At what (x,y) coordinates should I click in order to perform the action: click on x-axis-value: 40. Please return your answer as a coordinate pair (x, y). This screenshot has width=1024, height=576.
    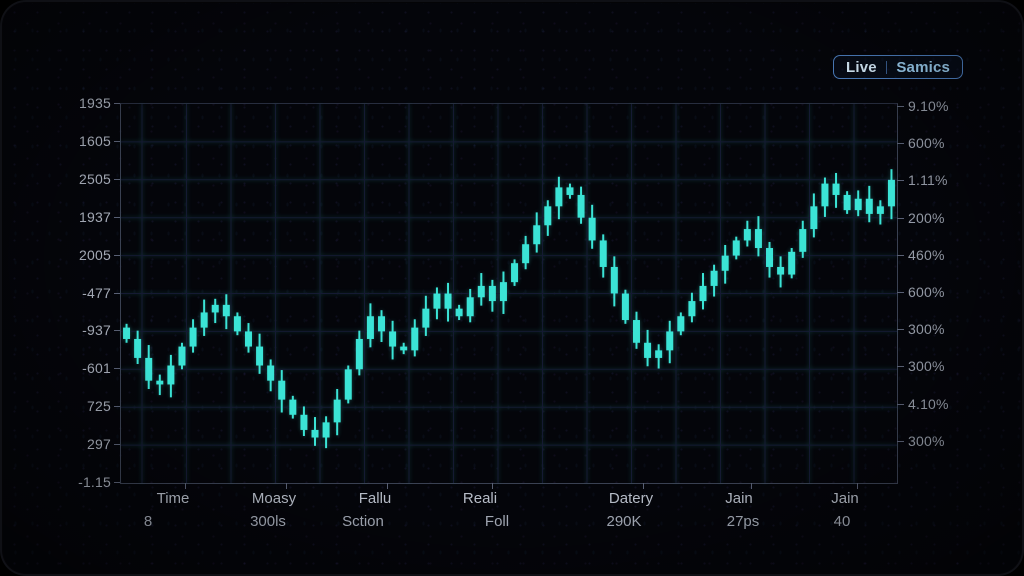
    Looking at the image, I should click on (842, 521).